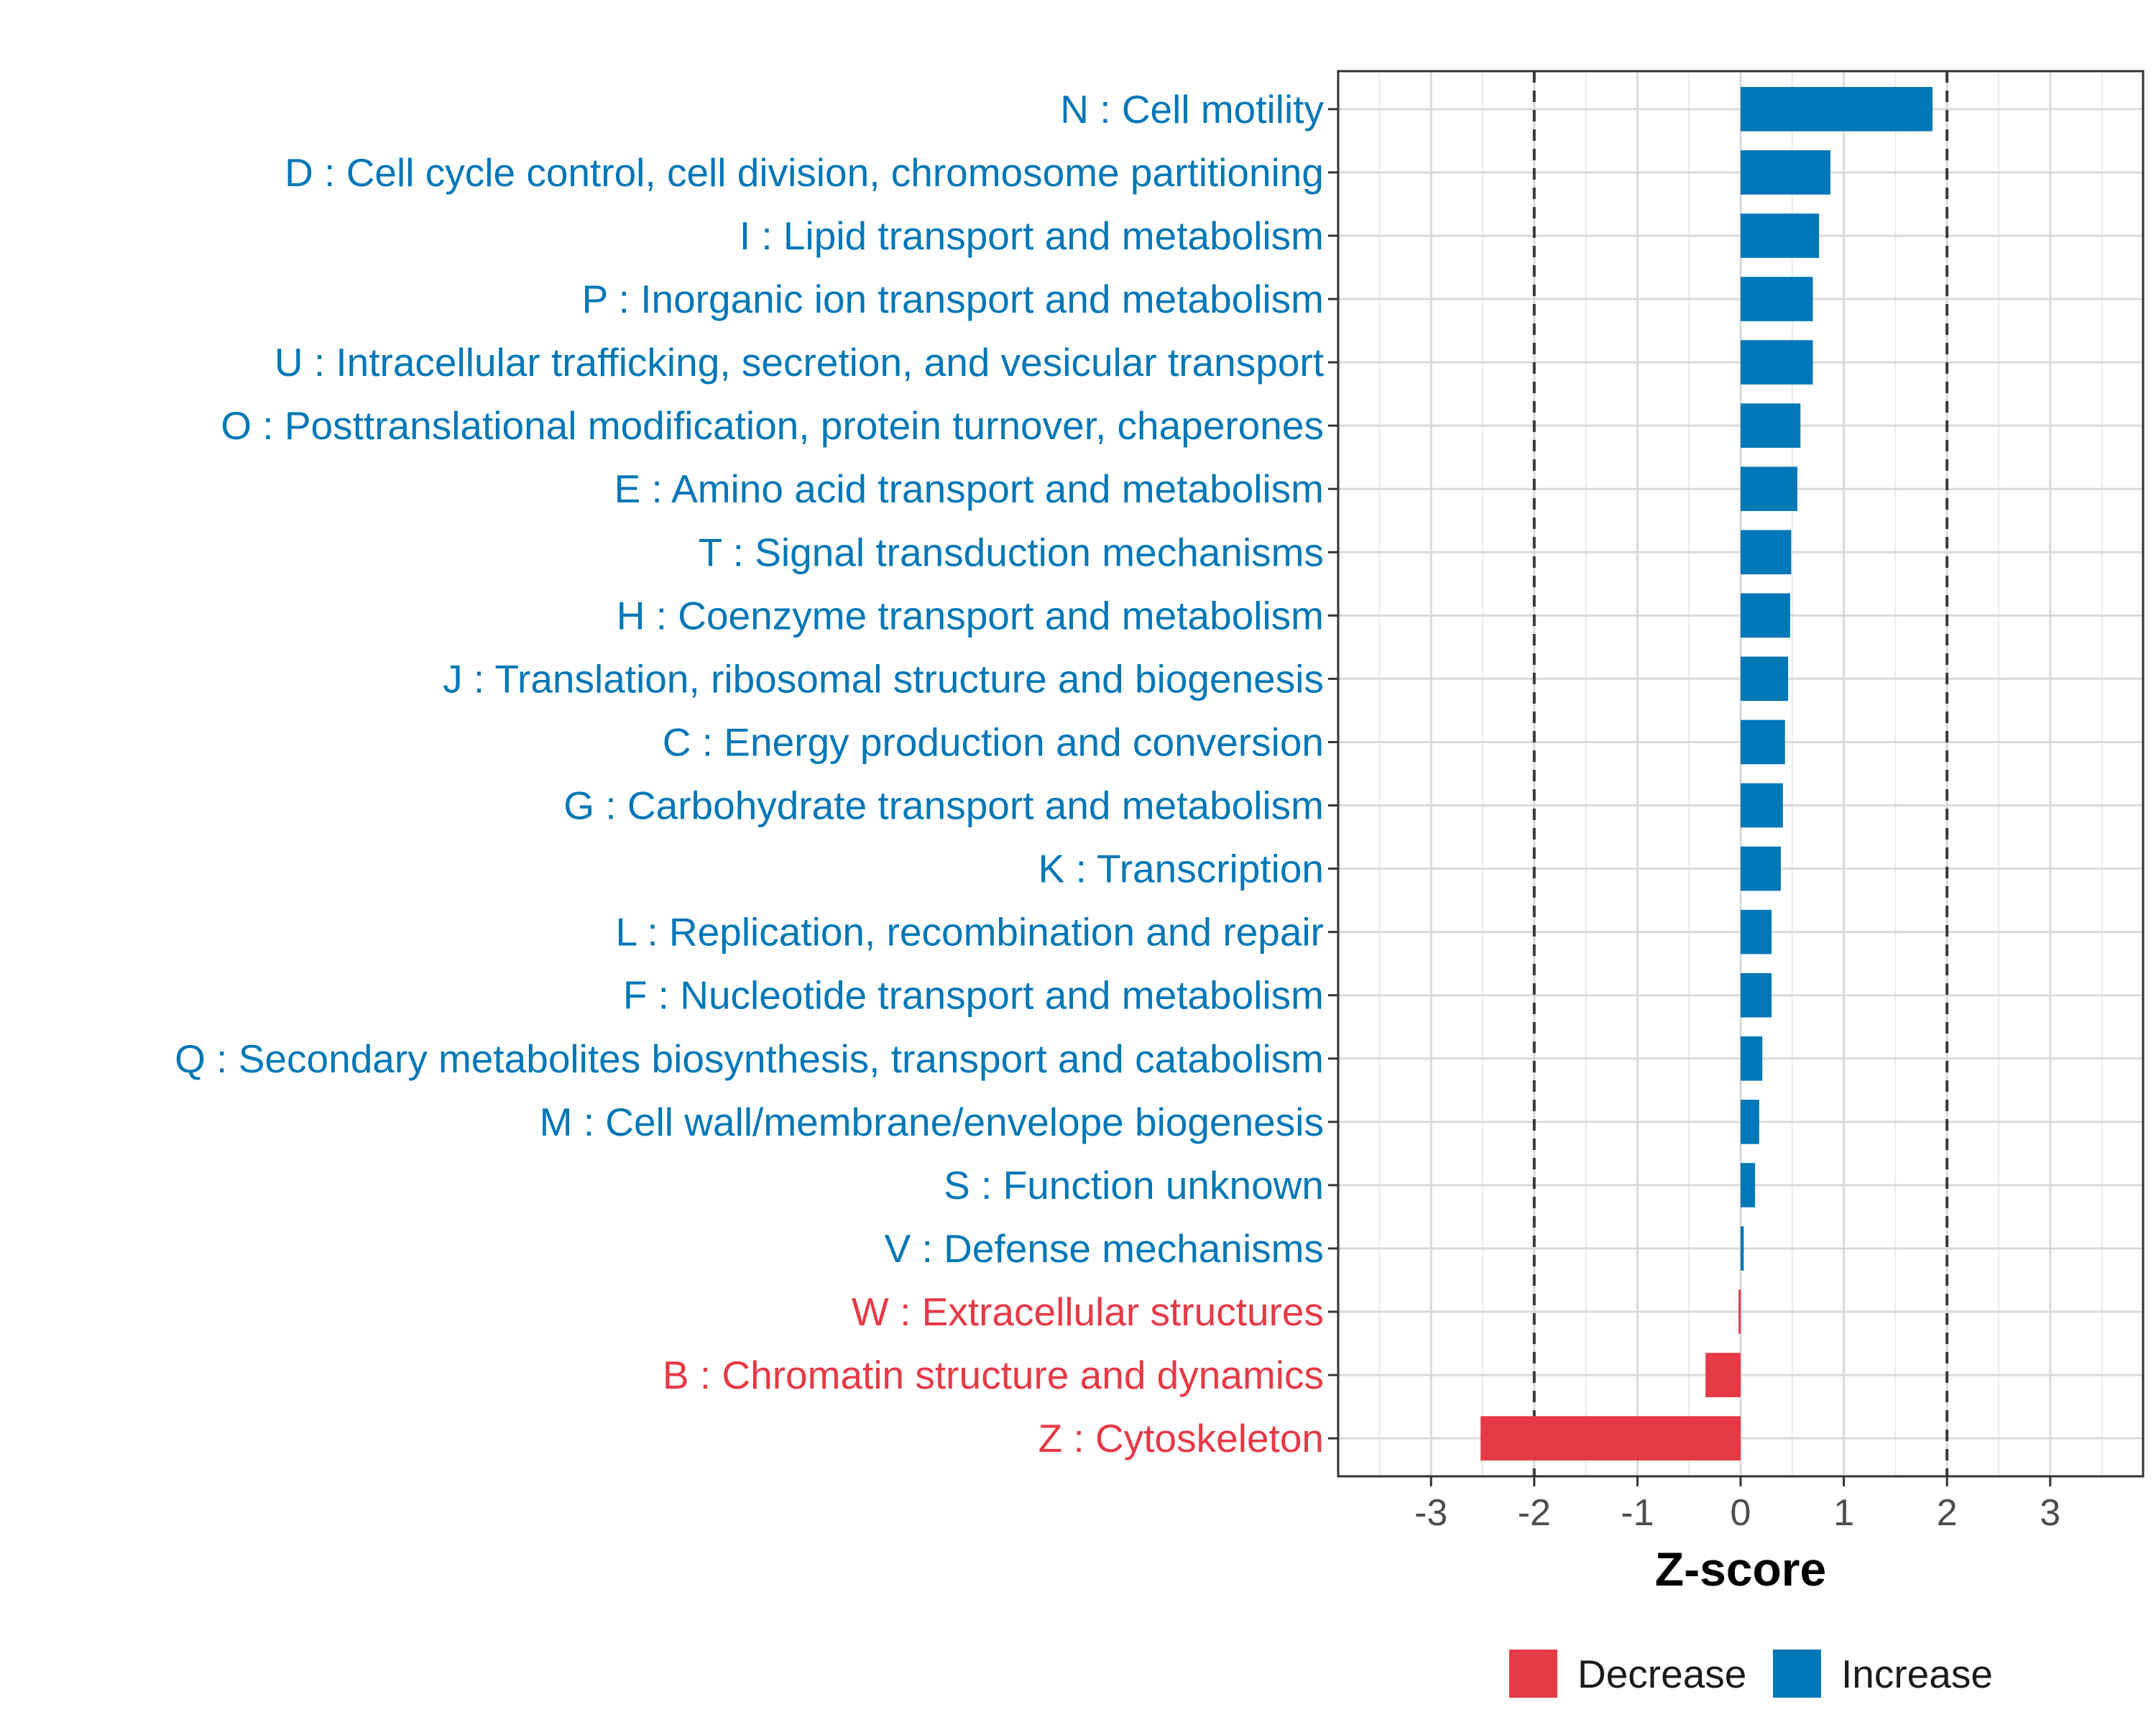 The height and width of the screenshot is (1725, 2156). What do you see at coordinates (1430, 1513) in the screenshot?
I see `x-tick-label: -3` at bounding box center [1430, 1513].